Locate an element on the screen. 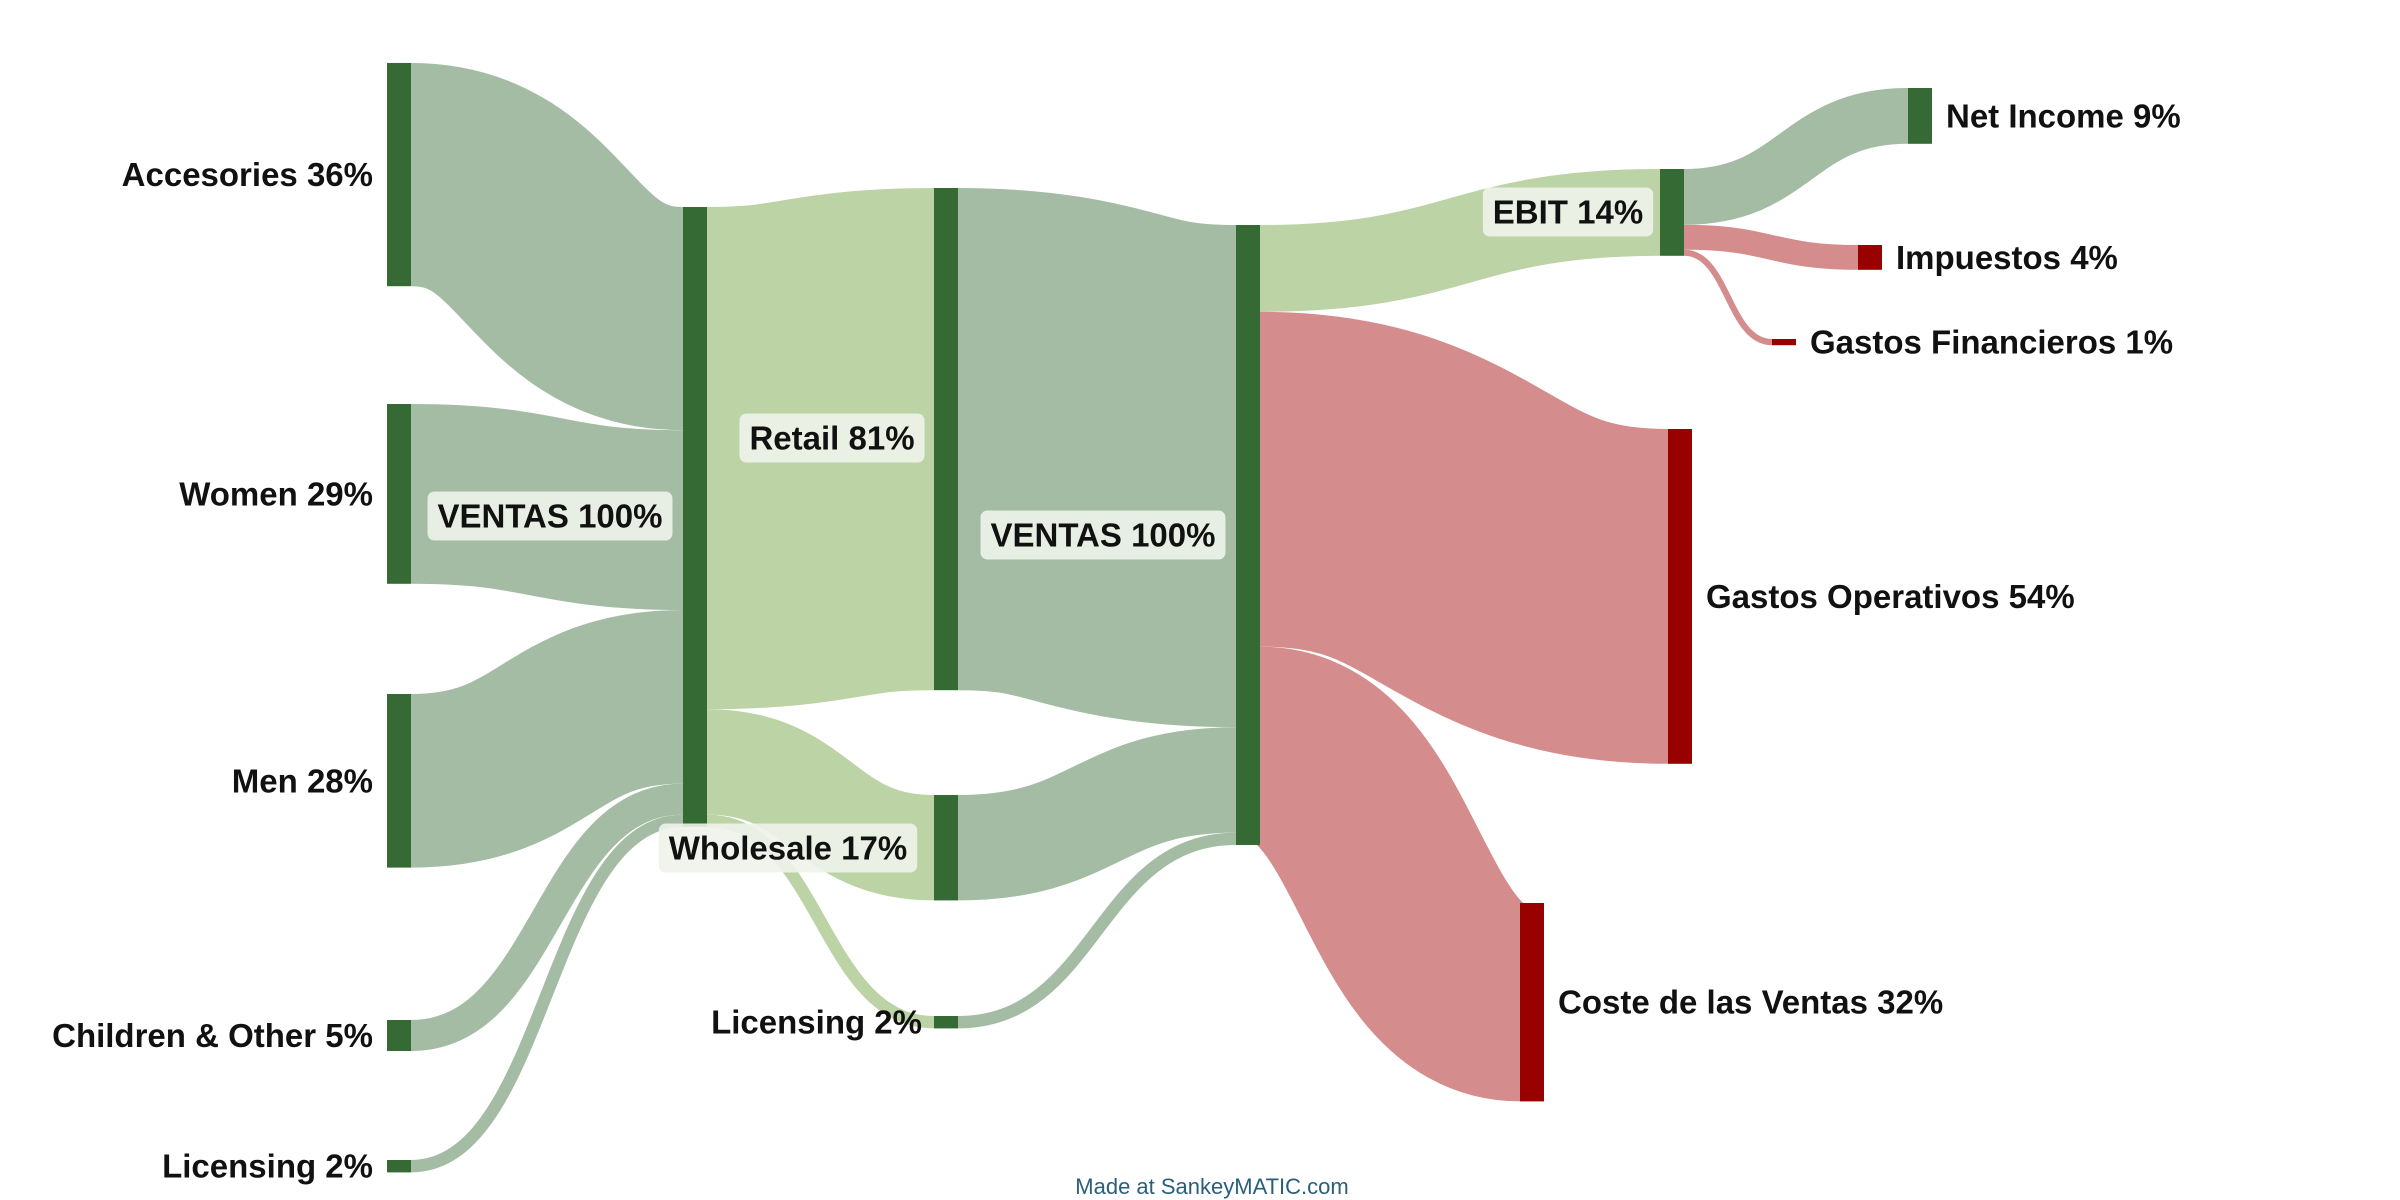 The image size is (2400, 1200). flow-licensing_mid-to-ventas2 is located at coordinates (1097, 930).